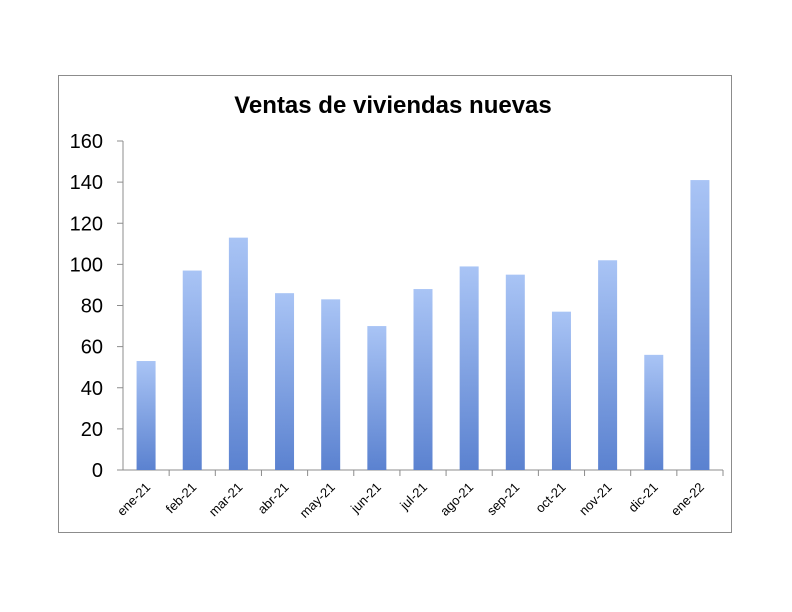  Describe the element at coordinates (226, 500) in the screenshot. I see `x-tick-label: mar-21` at that location.